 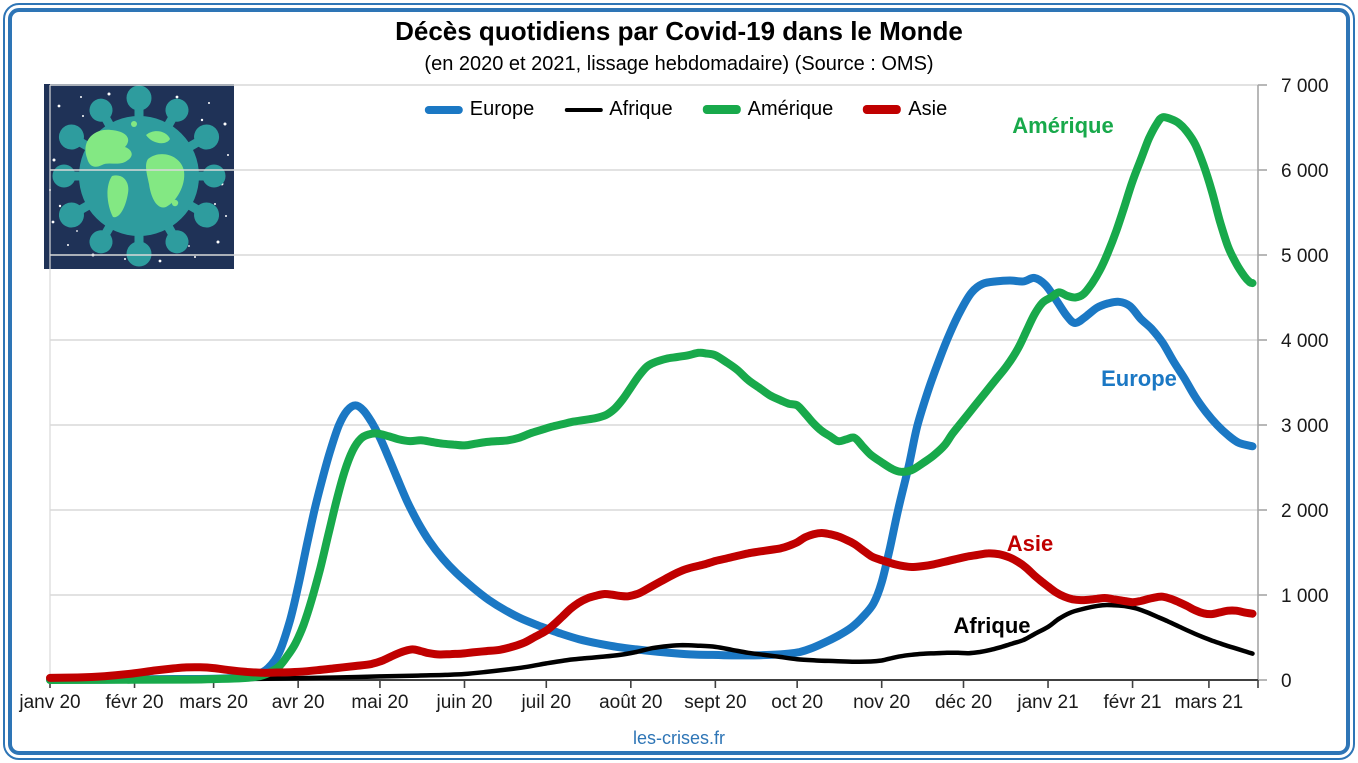 I want to click on continents, so click(x=135, y=169).